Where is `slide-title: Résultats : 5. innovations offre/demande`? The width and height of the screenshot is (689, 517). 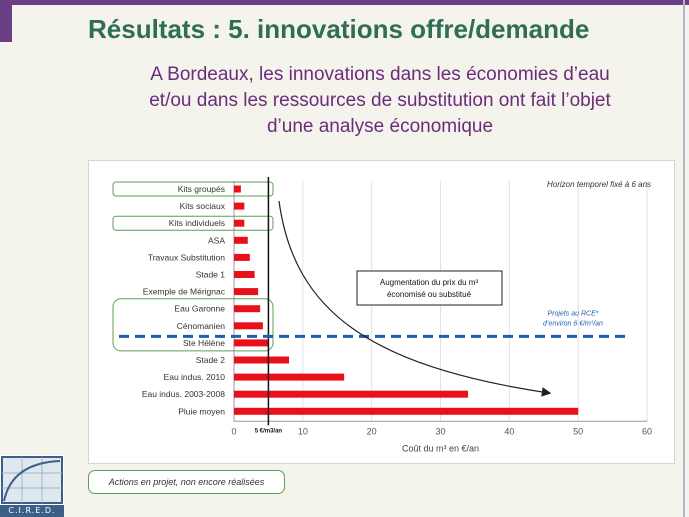
slide-title: Résultats : 5. innovations offre/demande is located at coordinates (339, 29).